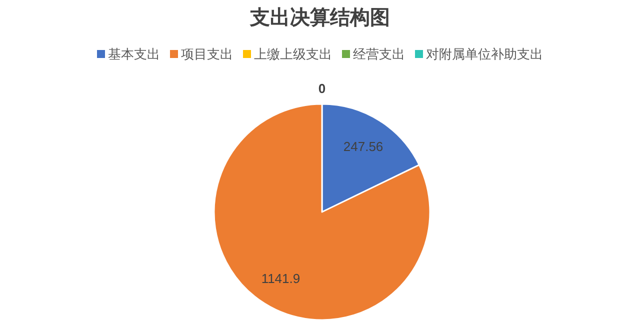  I want to click on legend-label: 对附属单位补助支出, so click(484, 54).